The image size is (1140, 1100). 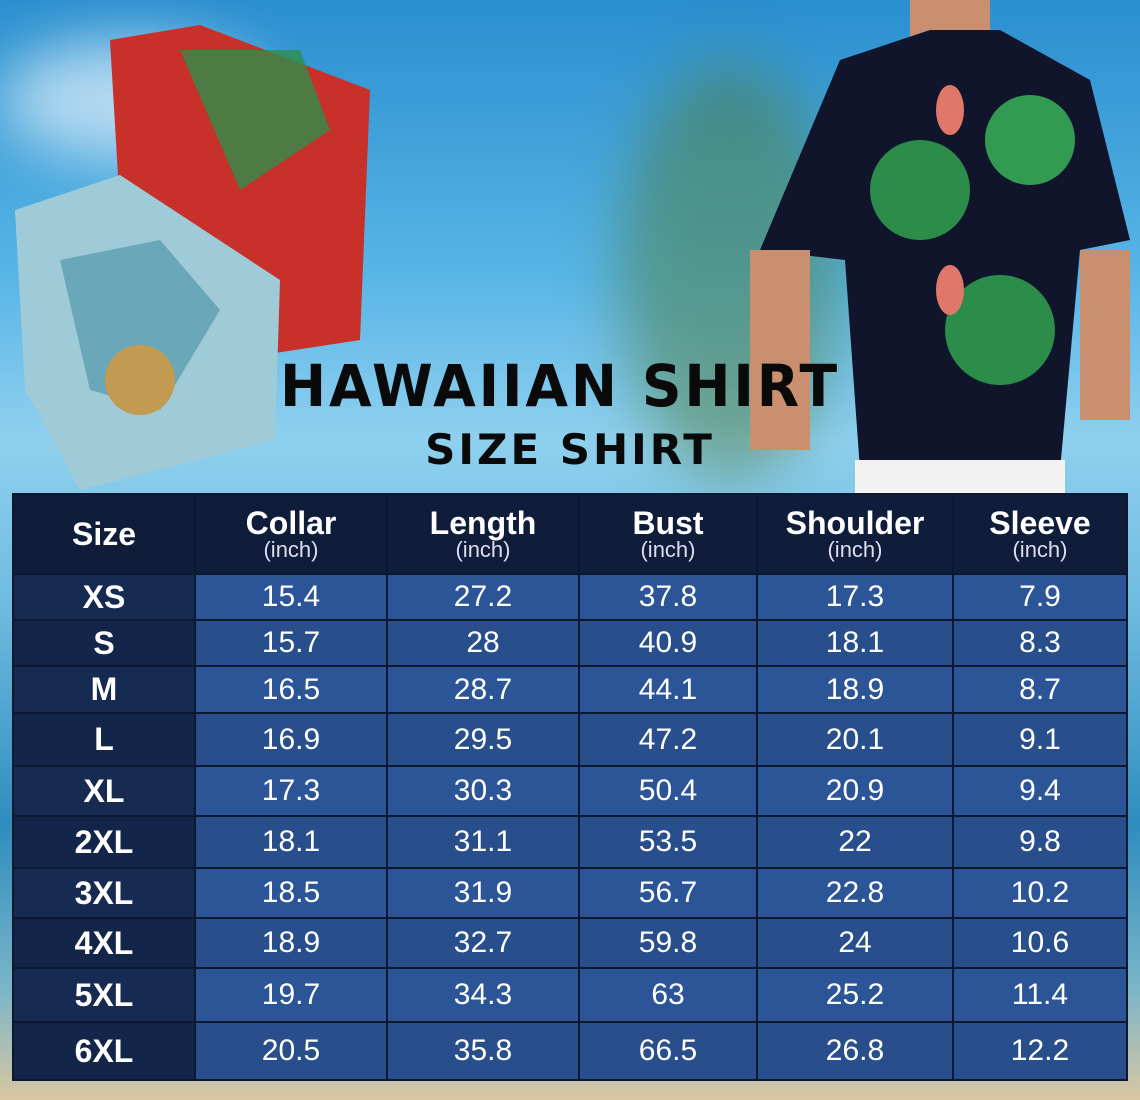 I want to click on size-cell: XL, so click(x=104, y=791).